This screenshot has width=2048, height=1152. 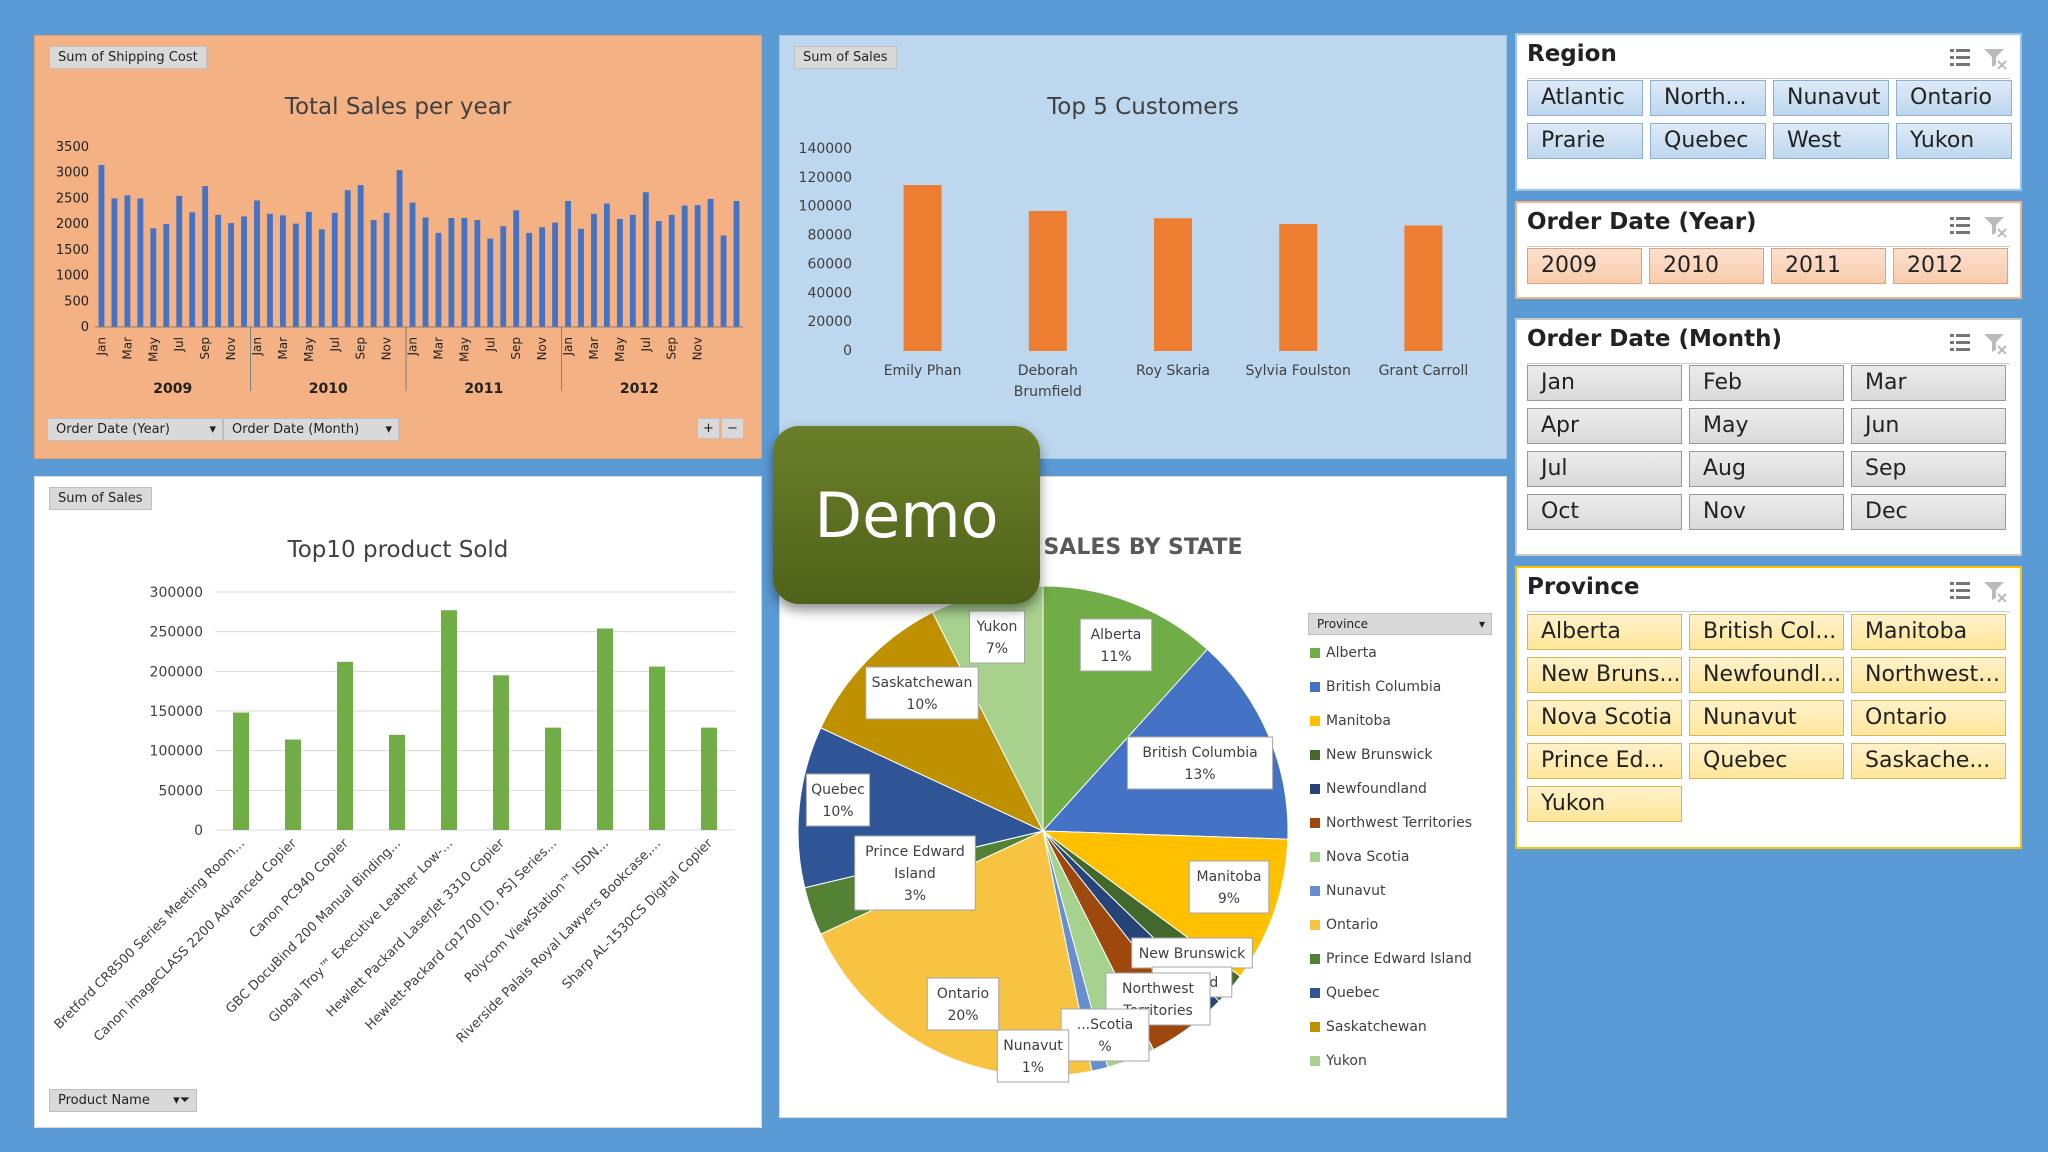 I want to click on legend-entry: Manitoba, so click(x=1358, y=721).